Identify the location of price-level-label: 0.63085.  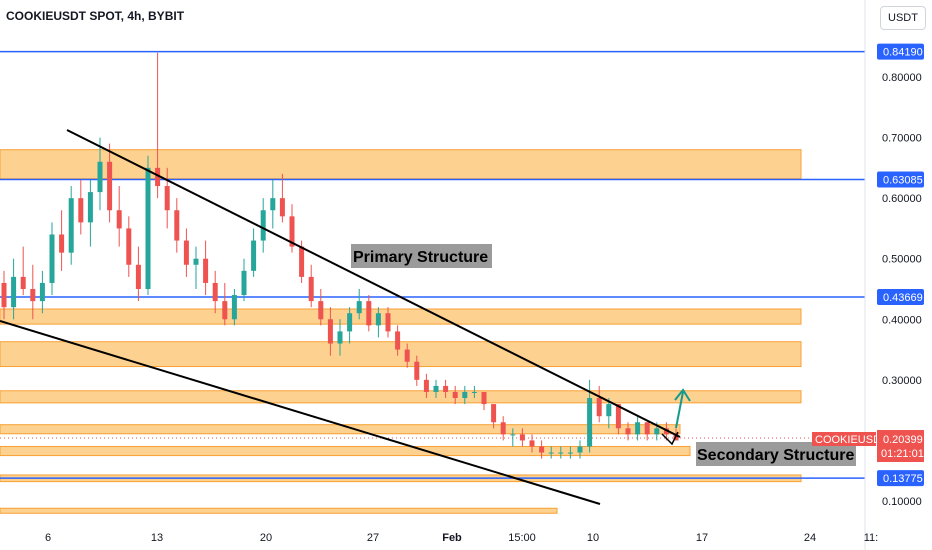
(903, 180).